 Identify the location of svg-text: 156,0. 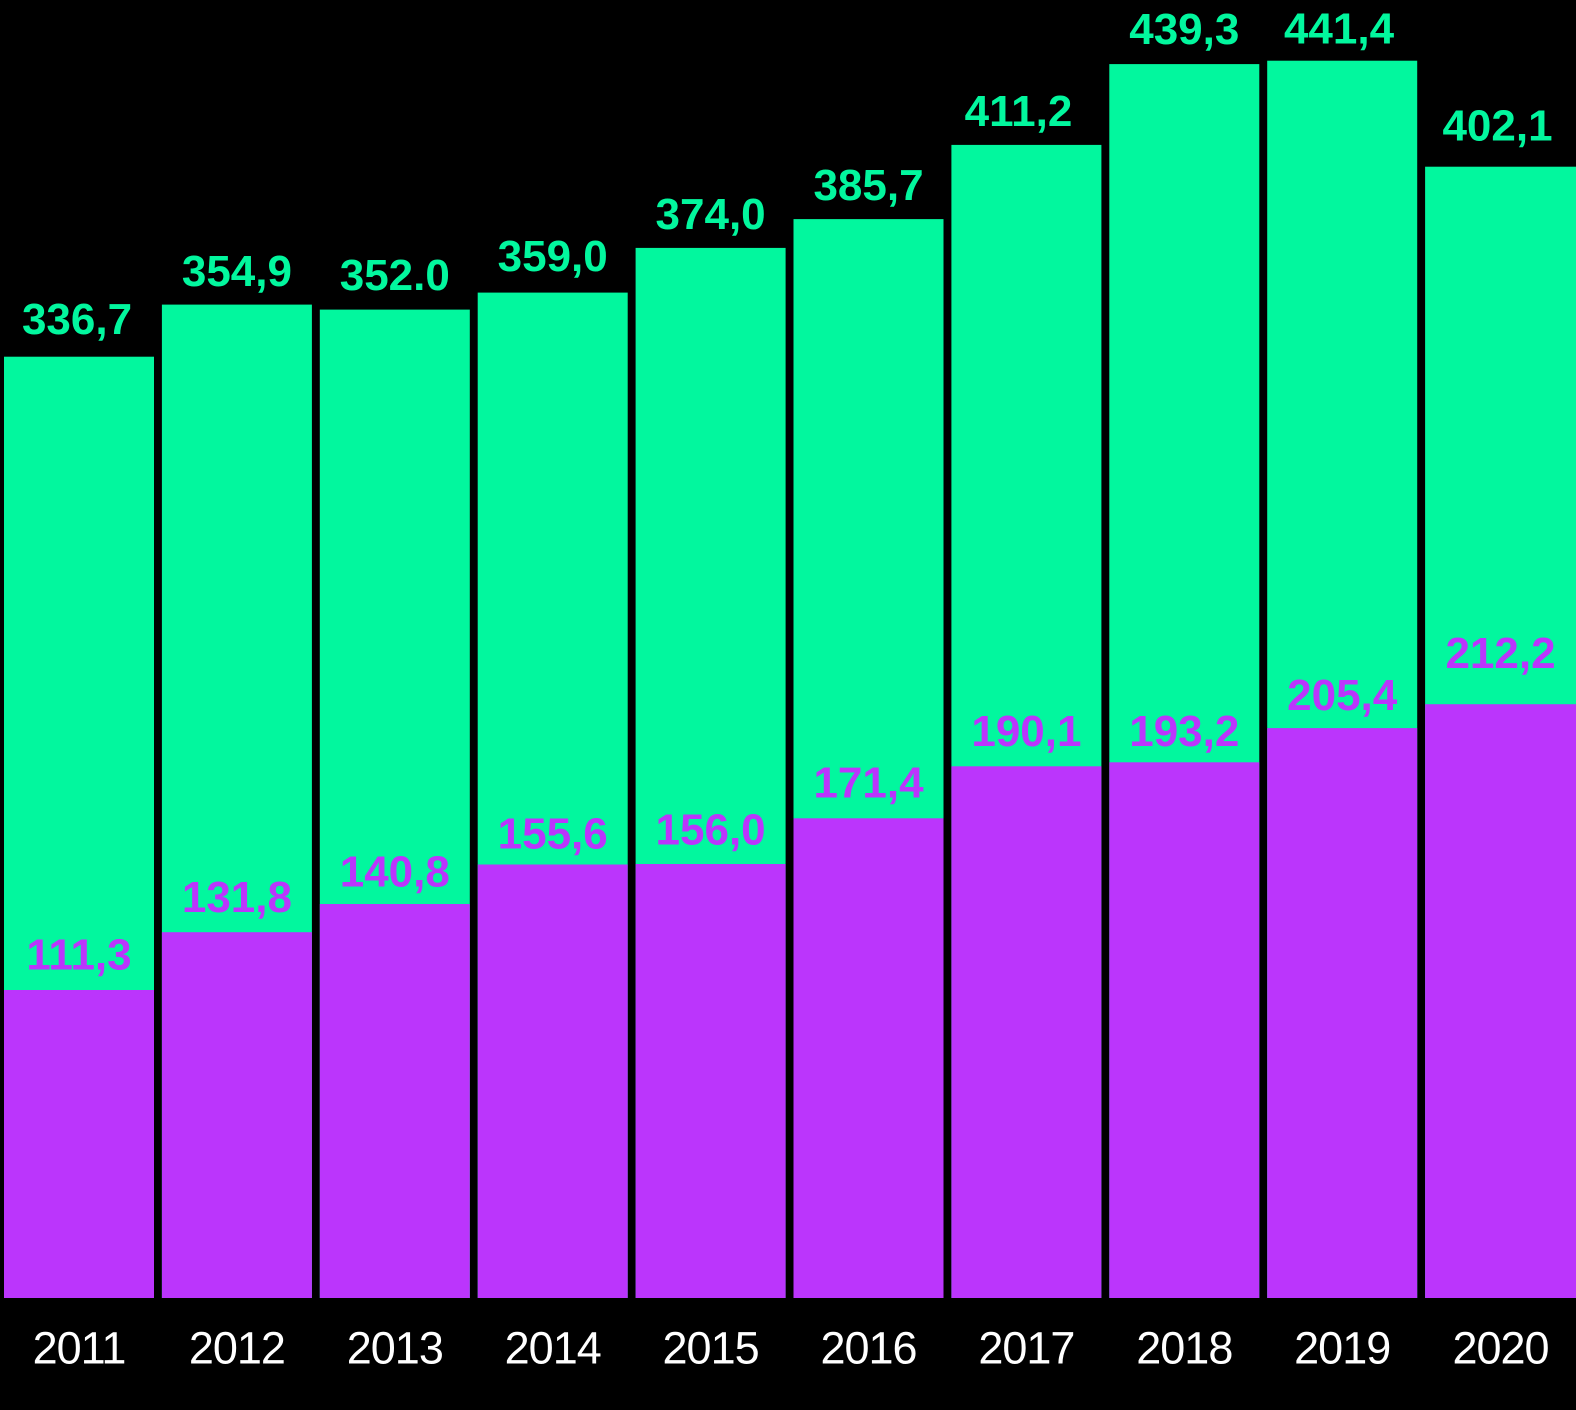
(711, 829).